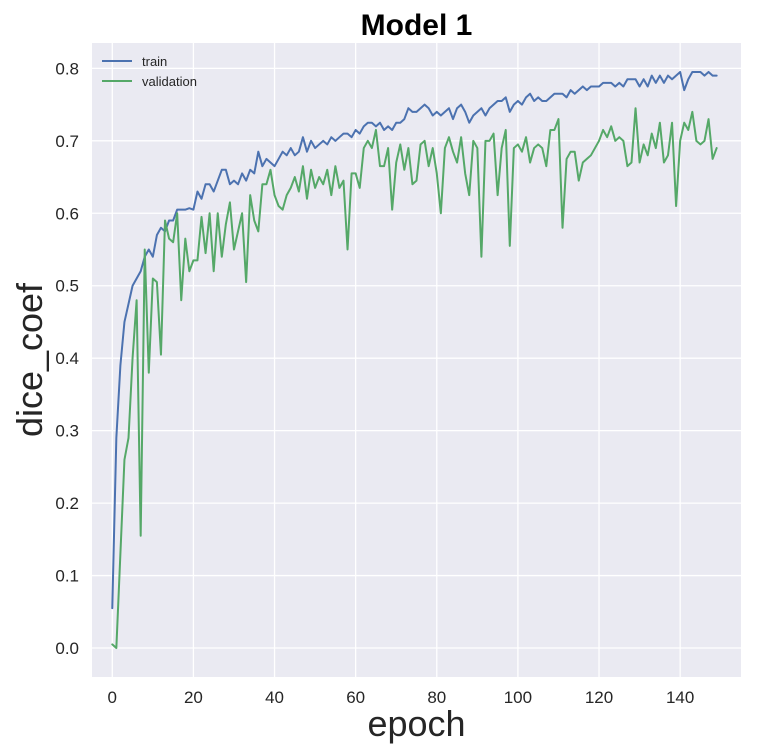 This screenshot has width=766, height=749. I want to click on y-tick-label: 0.0, so click(67, 648).